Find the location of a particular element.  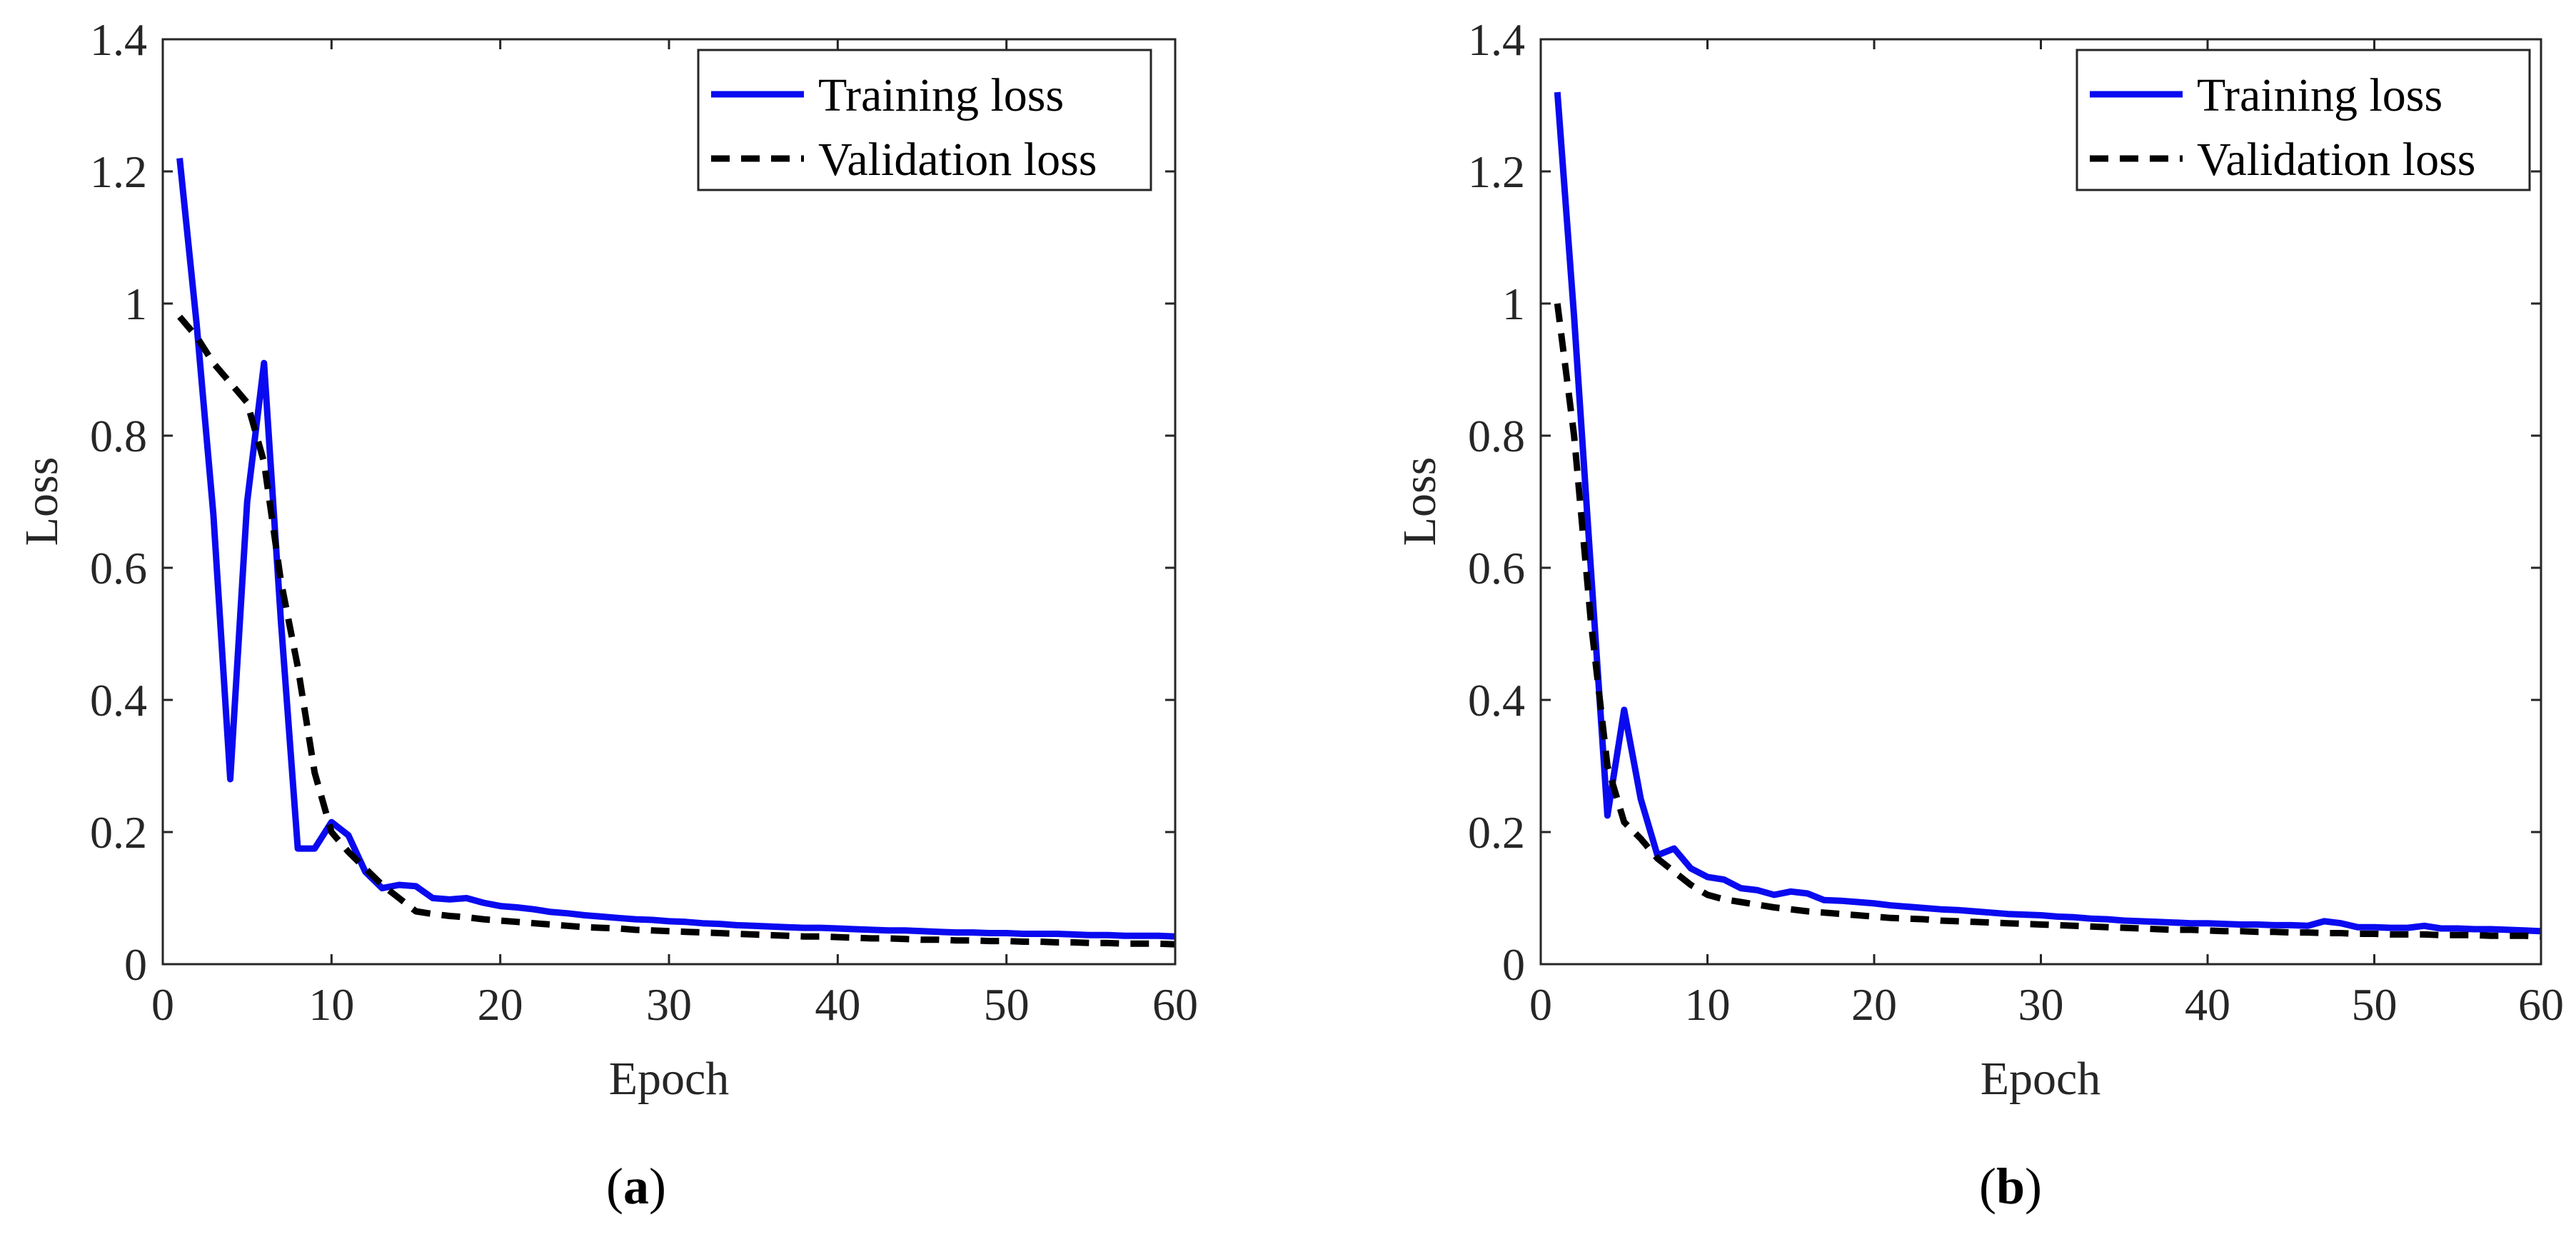

panel-caption: (a) is located at coordinates (636, 1186).